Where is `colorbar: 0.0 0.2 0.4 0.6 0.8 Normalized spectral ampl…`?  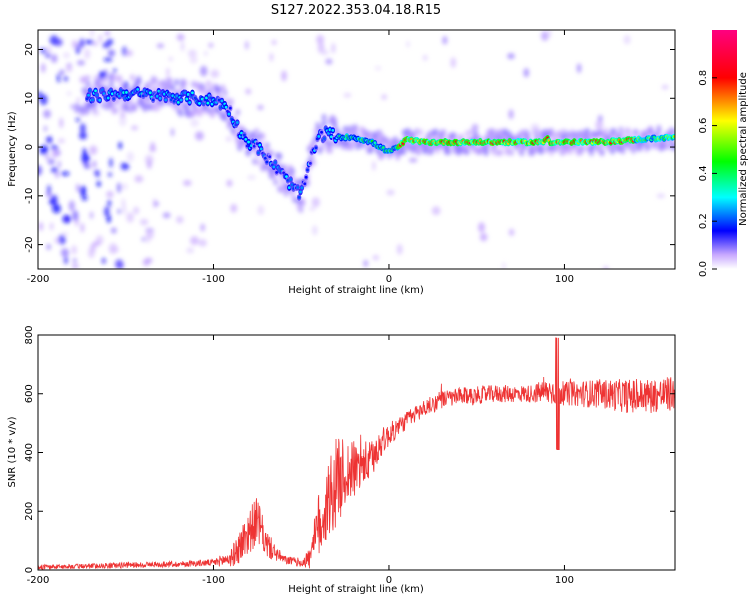 colorbar: 0.0 0.2 0.4 0.6 0.8 Normalized spectral ampl… is located at coordinates (723, 153).